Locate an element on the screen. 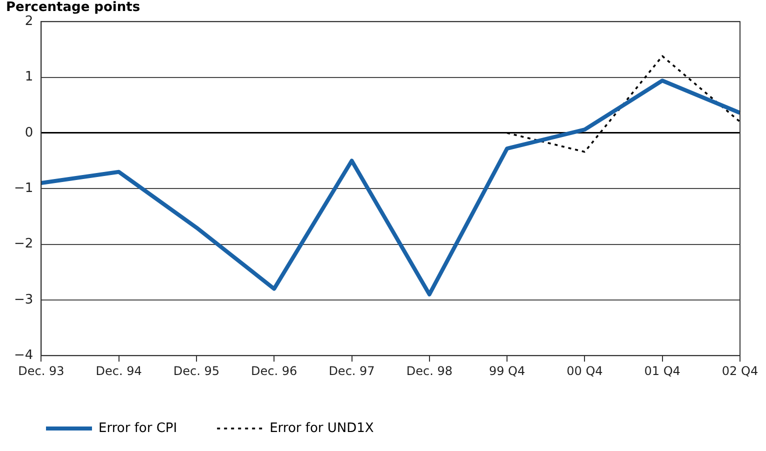  x-tick-label: Dec. 98 is located at coordinates (429, 371).